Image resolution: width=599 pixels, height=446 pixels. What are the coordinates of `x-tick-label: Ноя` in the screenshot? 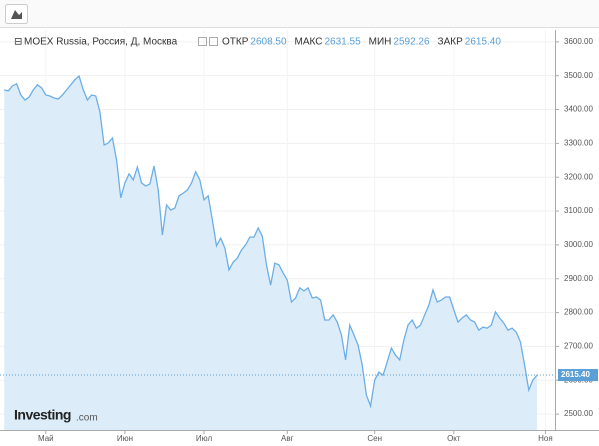 It's located at (545, 438).